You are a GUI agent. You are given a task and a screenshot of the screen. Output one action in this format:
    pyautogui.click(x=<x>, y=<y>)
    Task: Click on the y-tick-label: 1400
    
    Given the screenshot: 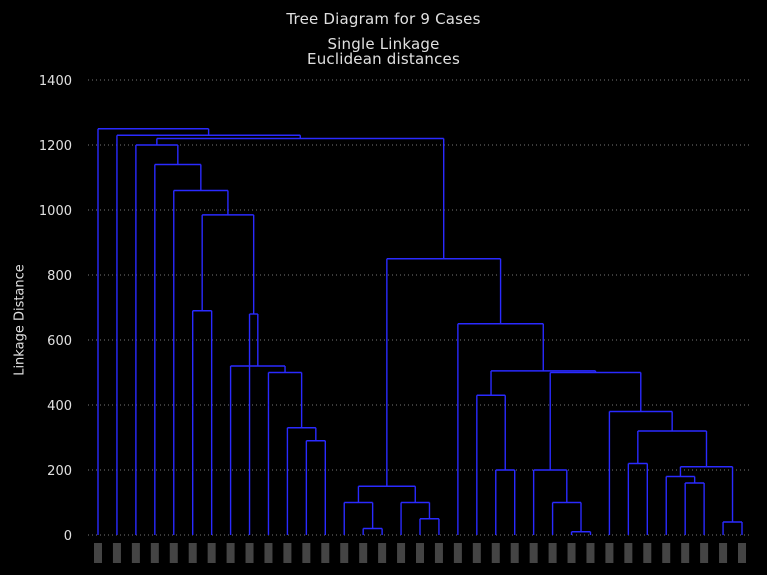 What is the action you would take?
    pyautogui.click(x=55, y=81)
    